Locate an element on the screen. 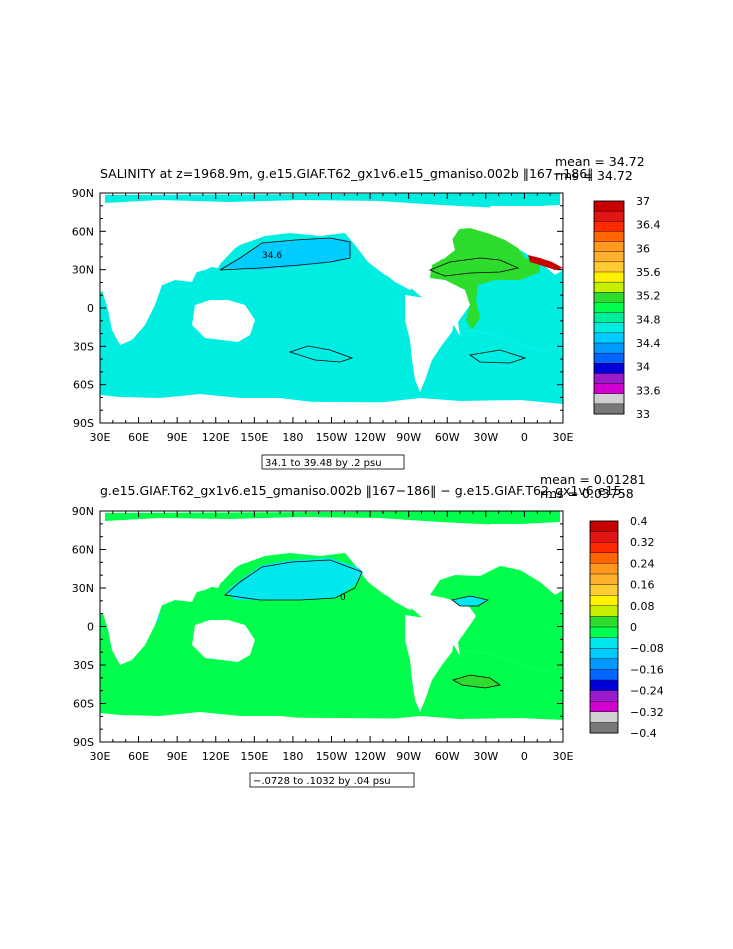 This screenshot has height=949, width=733. colorbar-label: 0.24 is located at coordinates (642, 563).